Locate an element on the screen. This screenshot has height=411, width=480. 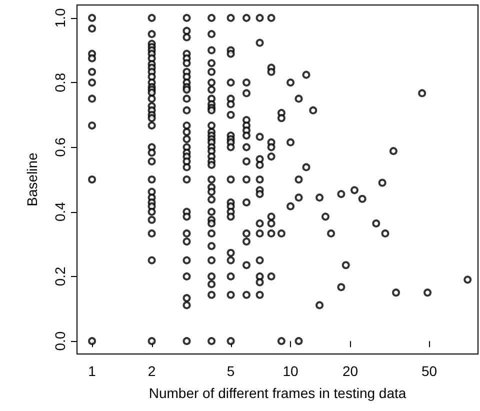
x-tick-label: 20 is located at coordinates (350, 371).